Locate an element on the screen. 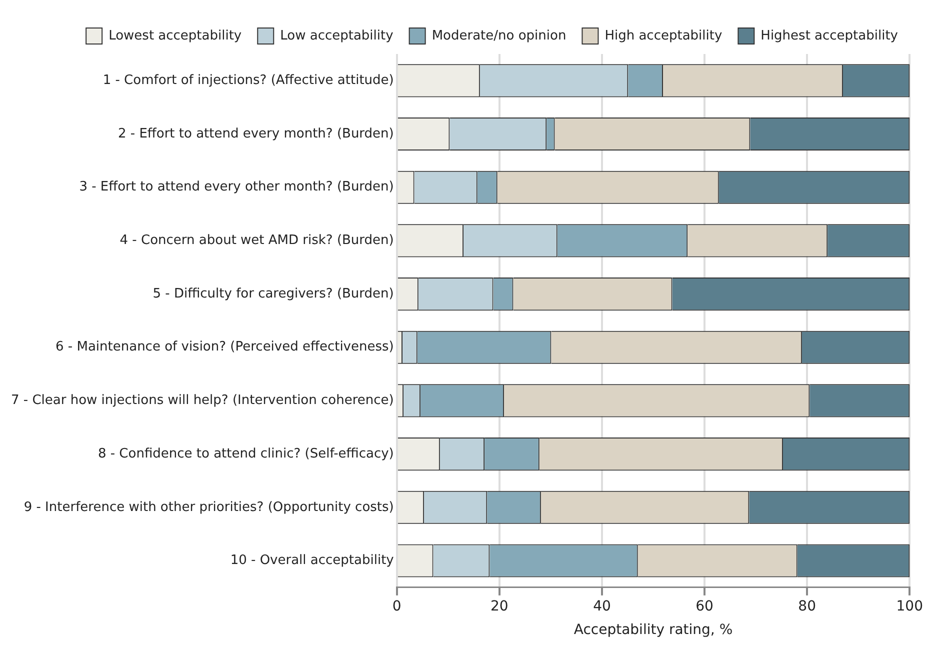 This screenshot has height=651, width=934. y-tick-label: 6 - Maintenance of vision? (Perceived effectiveness) is located at coordinates (225, 347).